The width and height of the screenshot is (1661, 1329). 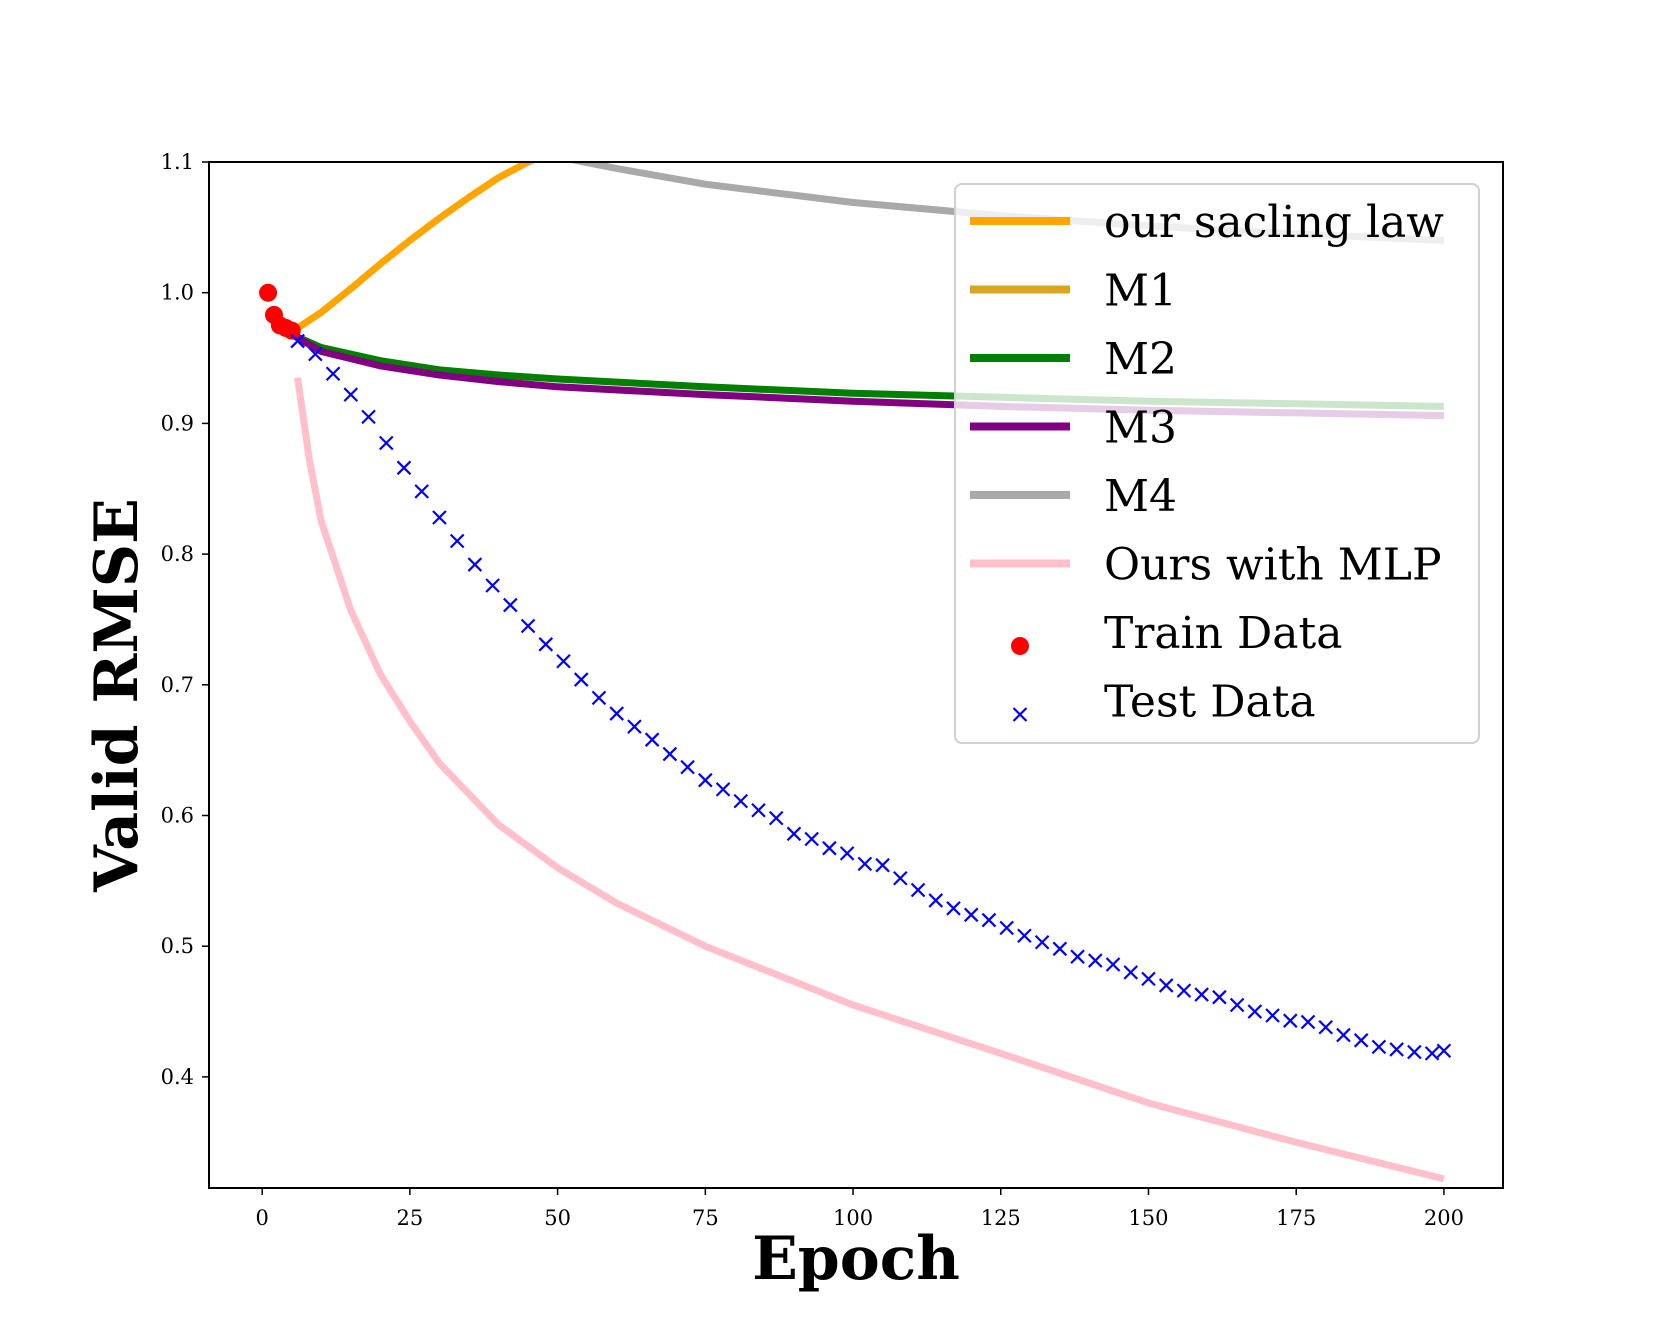 What do you see at coordinates (1020, 714) in the screenshot?
I see `legend-x-swatch` at bounding box center [1020, 714].